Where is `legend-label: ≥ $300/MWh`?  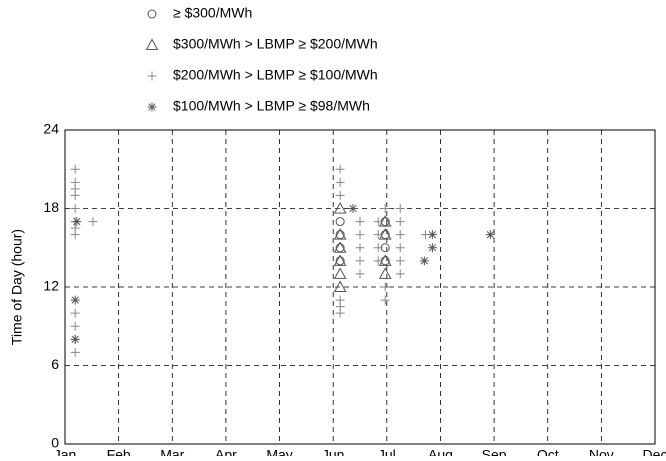
legend-label: ≥ $300/MWh is located at coordinates (212, 13).